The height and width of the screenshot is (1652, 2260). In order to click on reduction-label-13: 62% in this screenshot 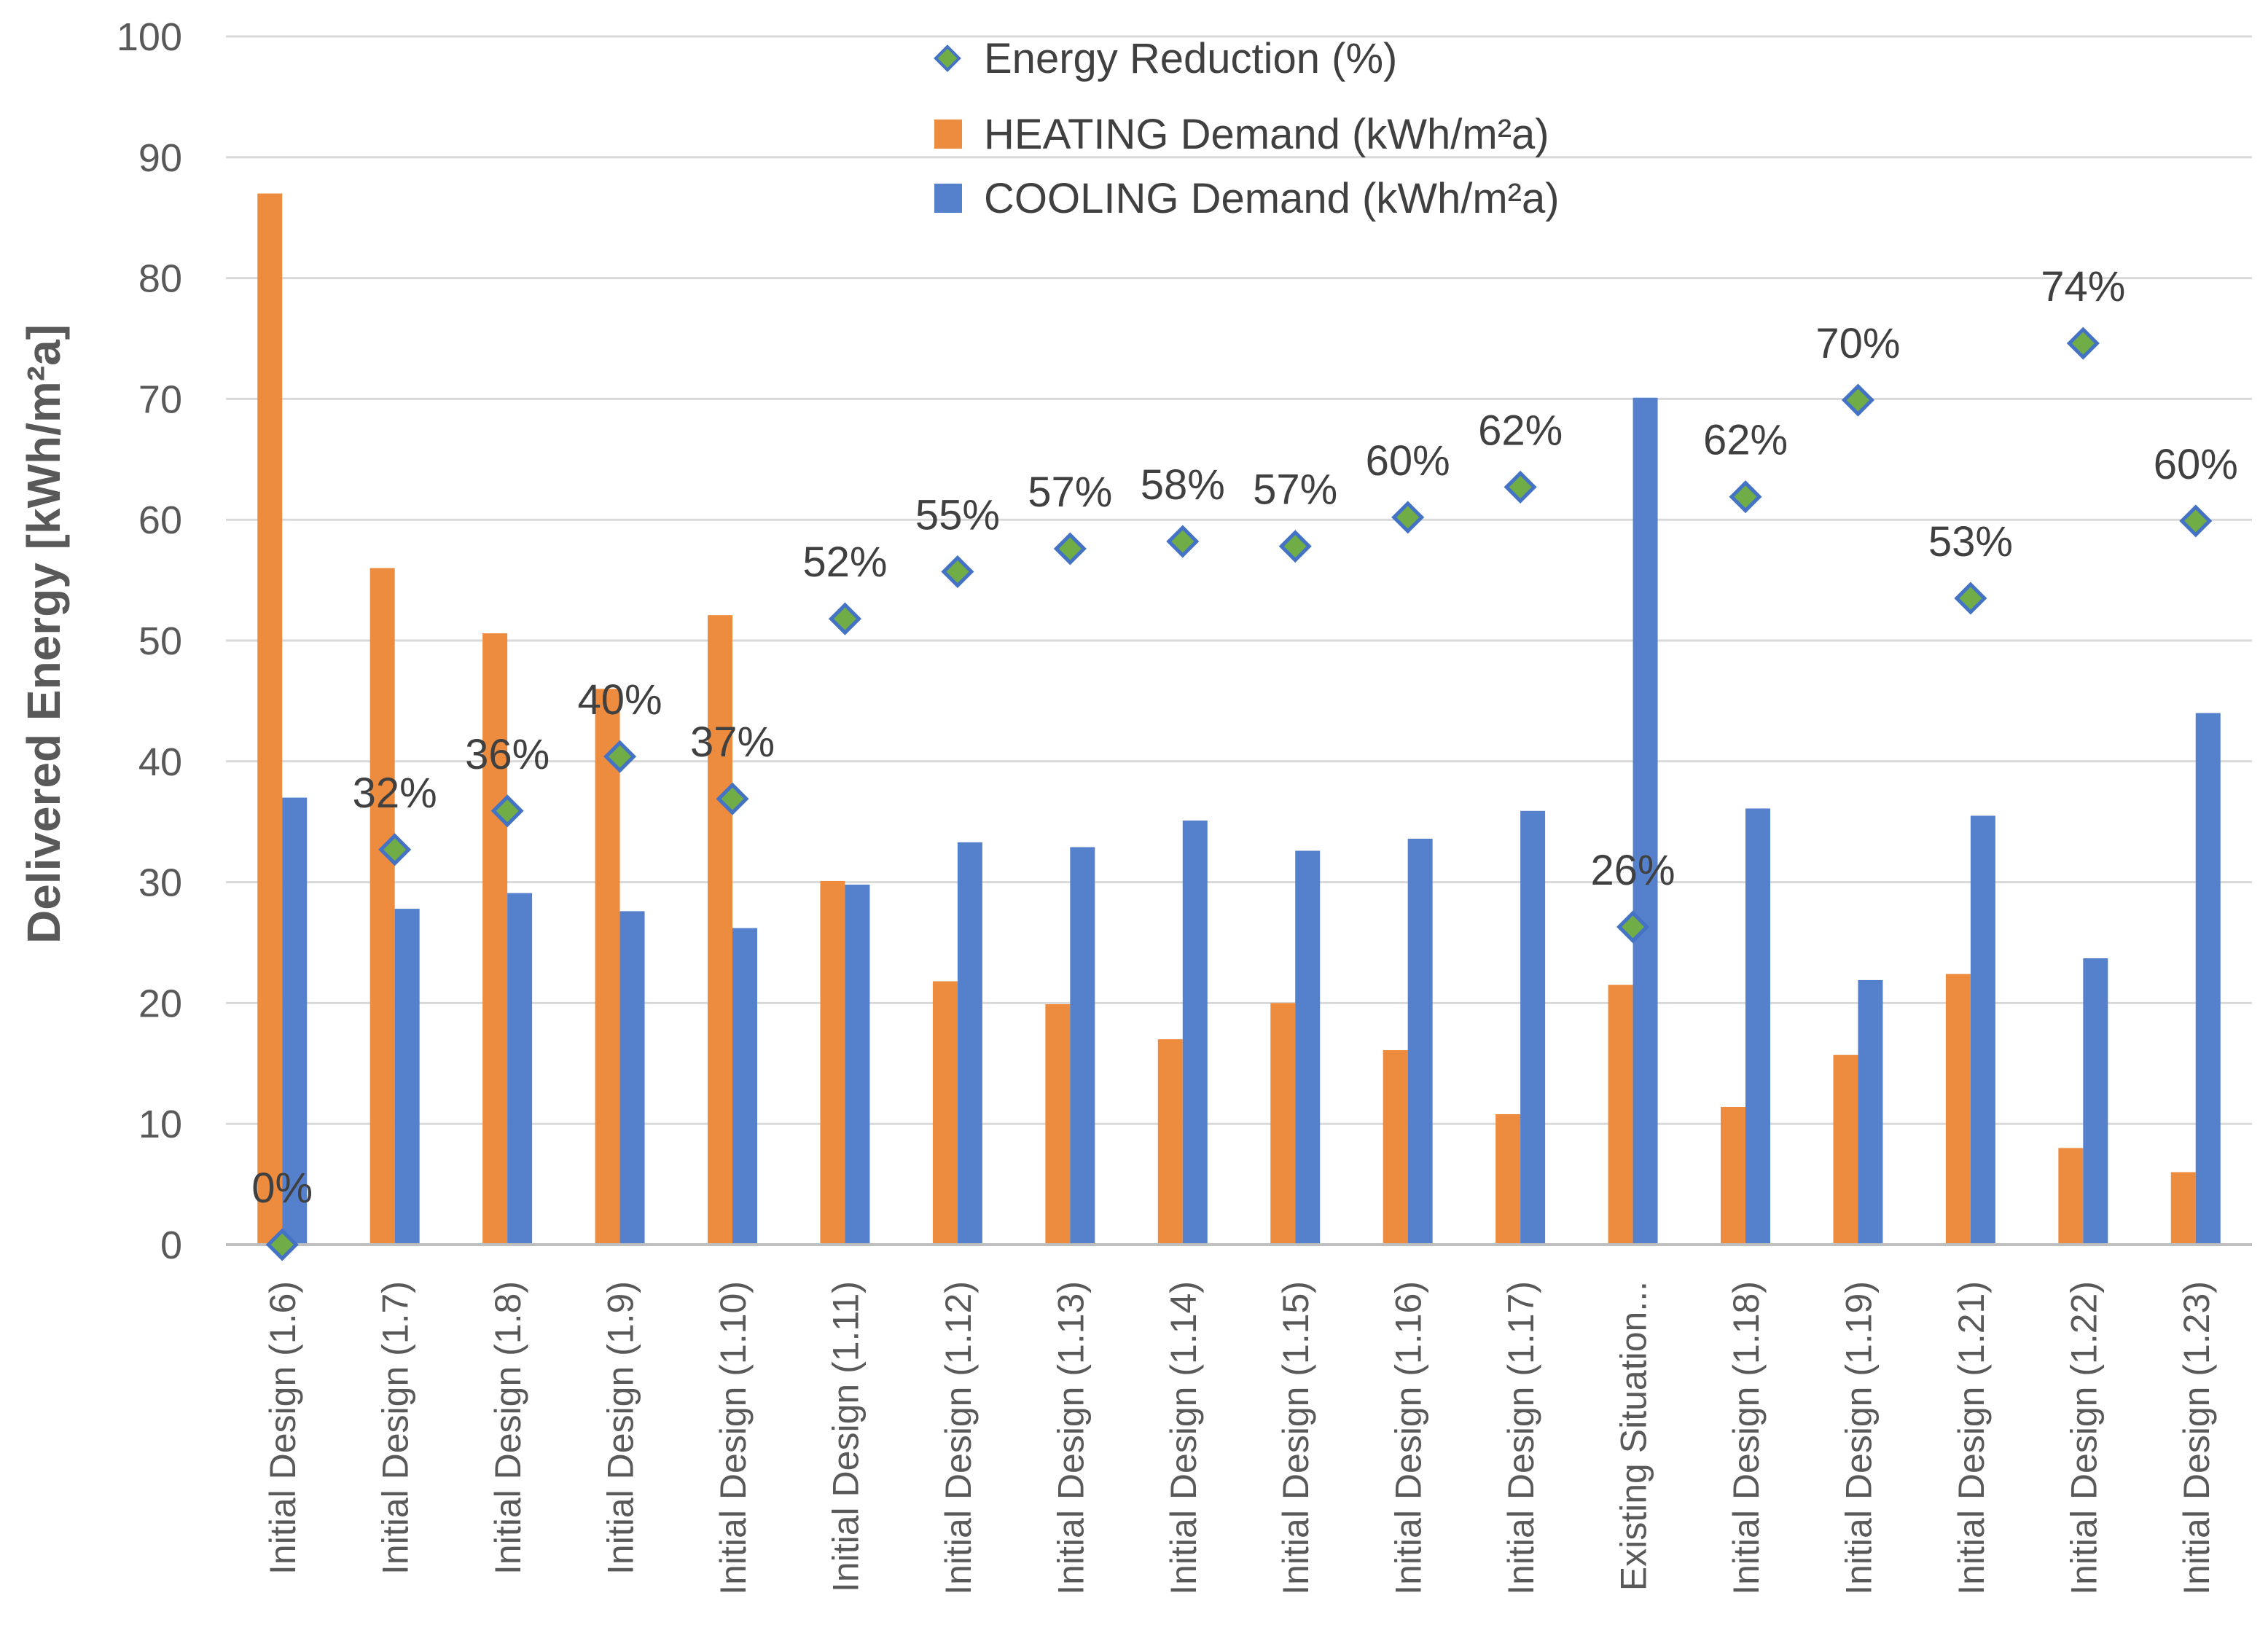, I will do `click(1745, 441)`.